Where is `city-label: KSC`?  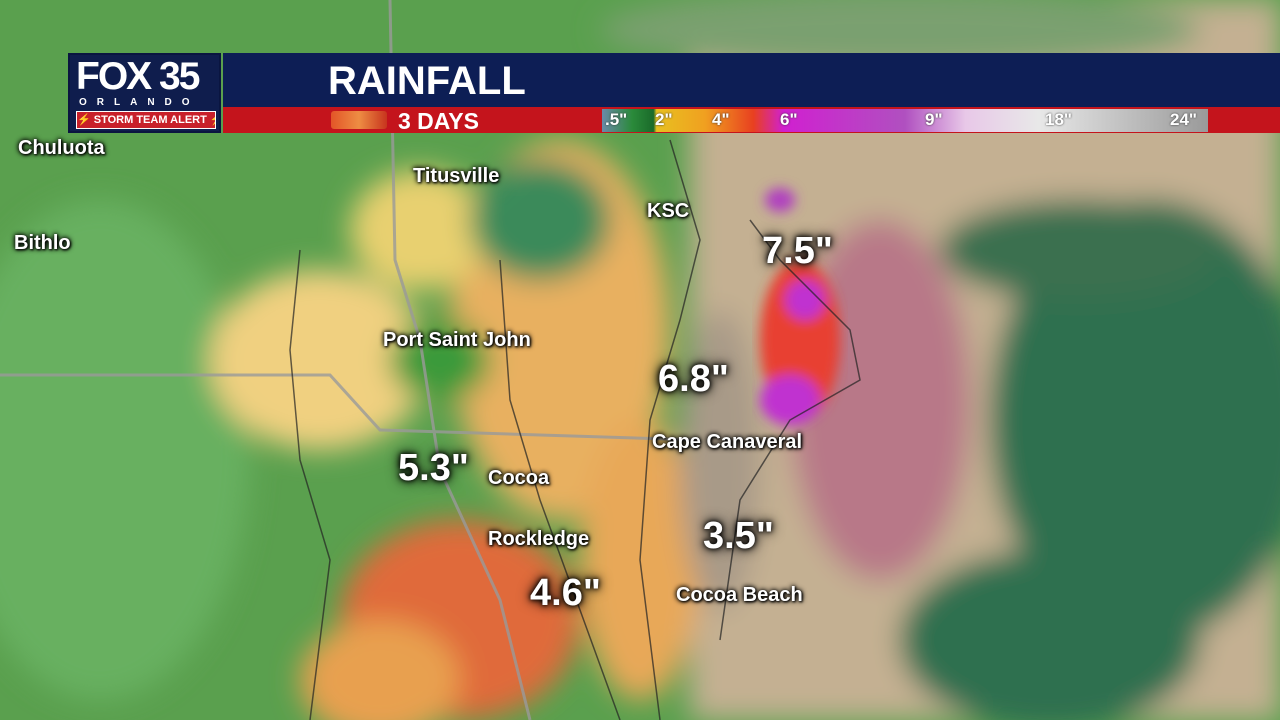
city-label: KSC is located at coordinates (668, 211).